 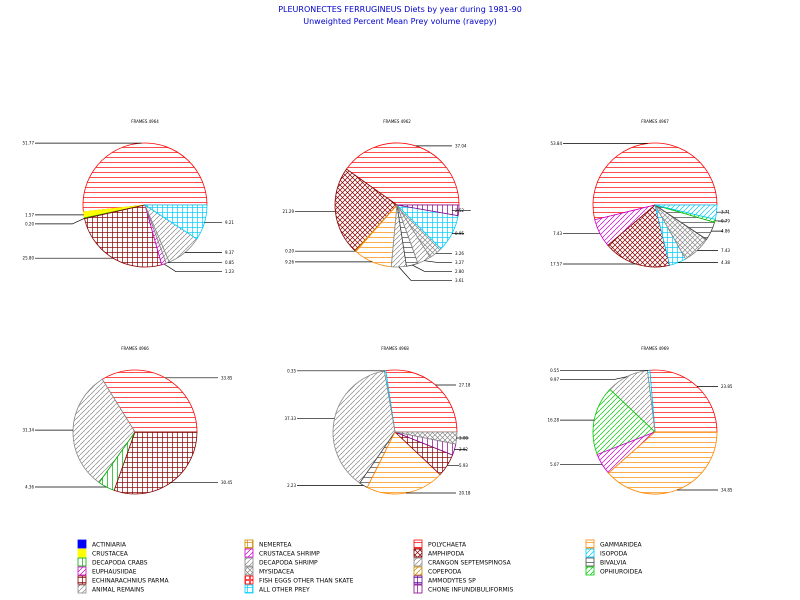 I want to click on legend-label: BIVALVIA, so click(x=613, y=563).